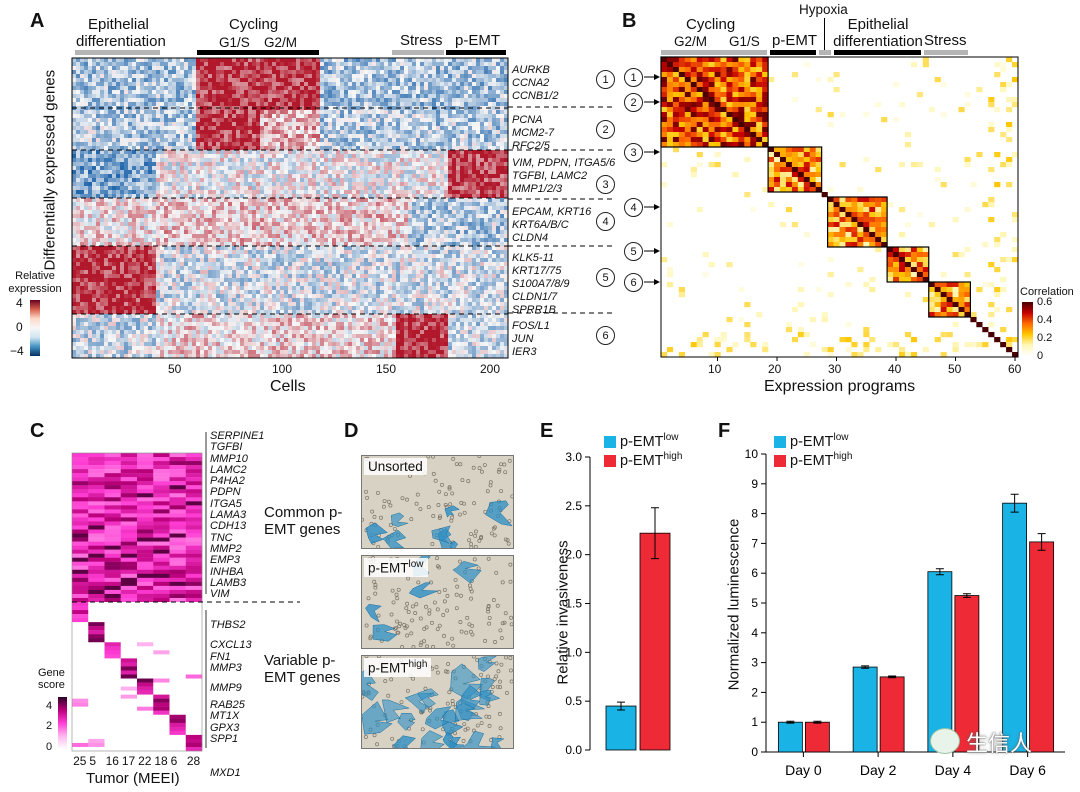 The height and width of the screenshot is (792, 1080). I want to click on c-tick-25: 25, so click(80, 761).